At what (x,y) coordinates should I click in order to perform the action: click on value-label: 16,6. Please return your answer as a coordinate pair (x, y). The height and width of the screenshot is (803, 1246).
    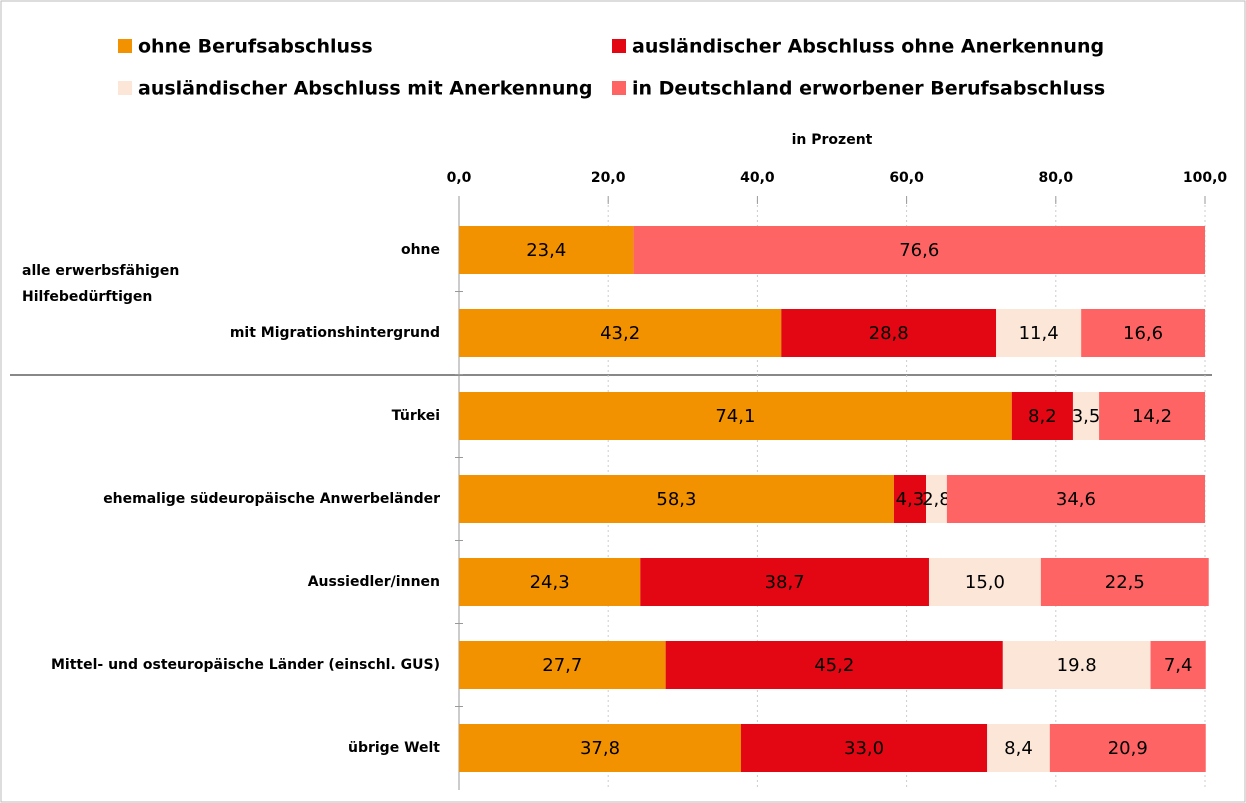
    Looking at the image, I should click on (1143, 333).